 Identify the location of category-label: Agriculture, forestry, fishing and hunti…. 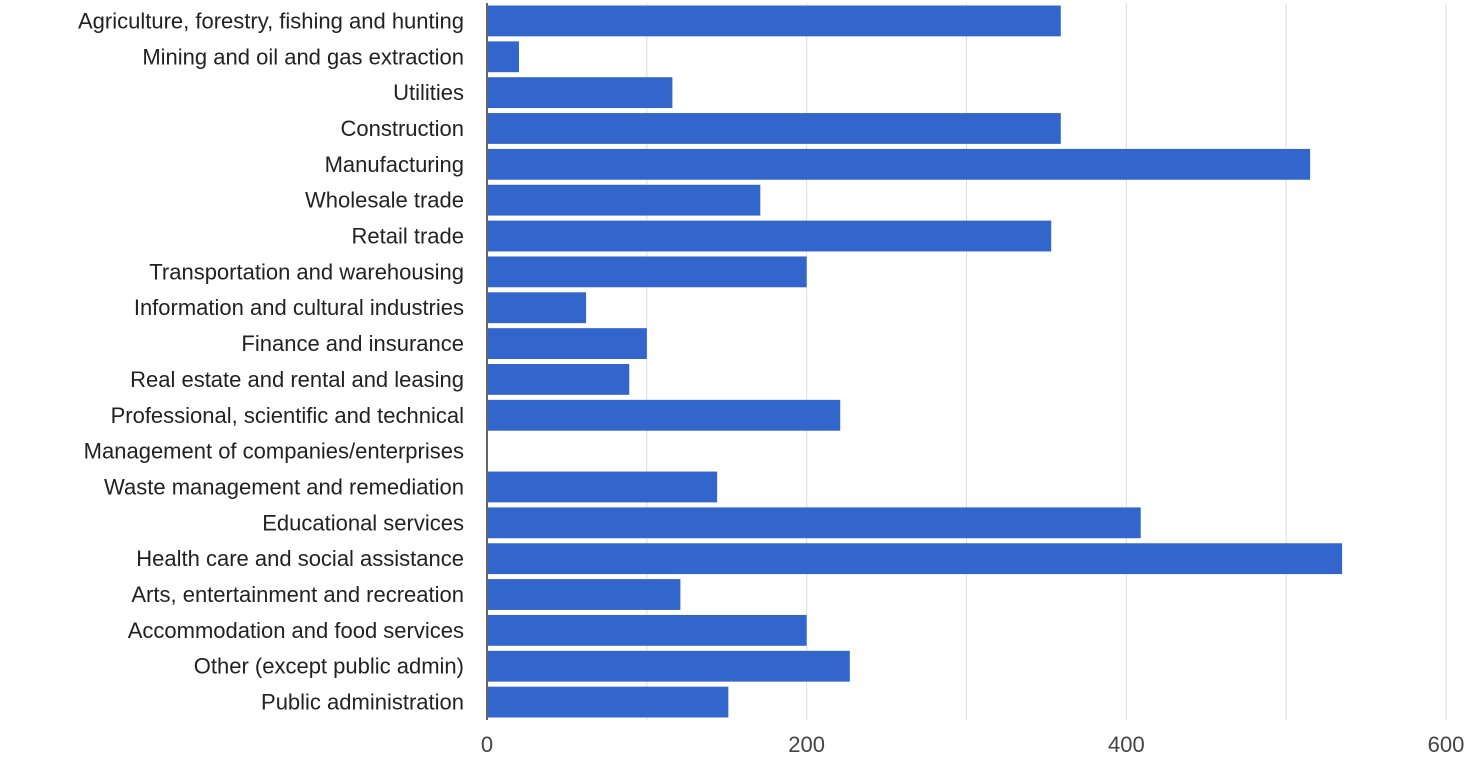
(271, 20).